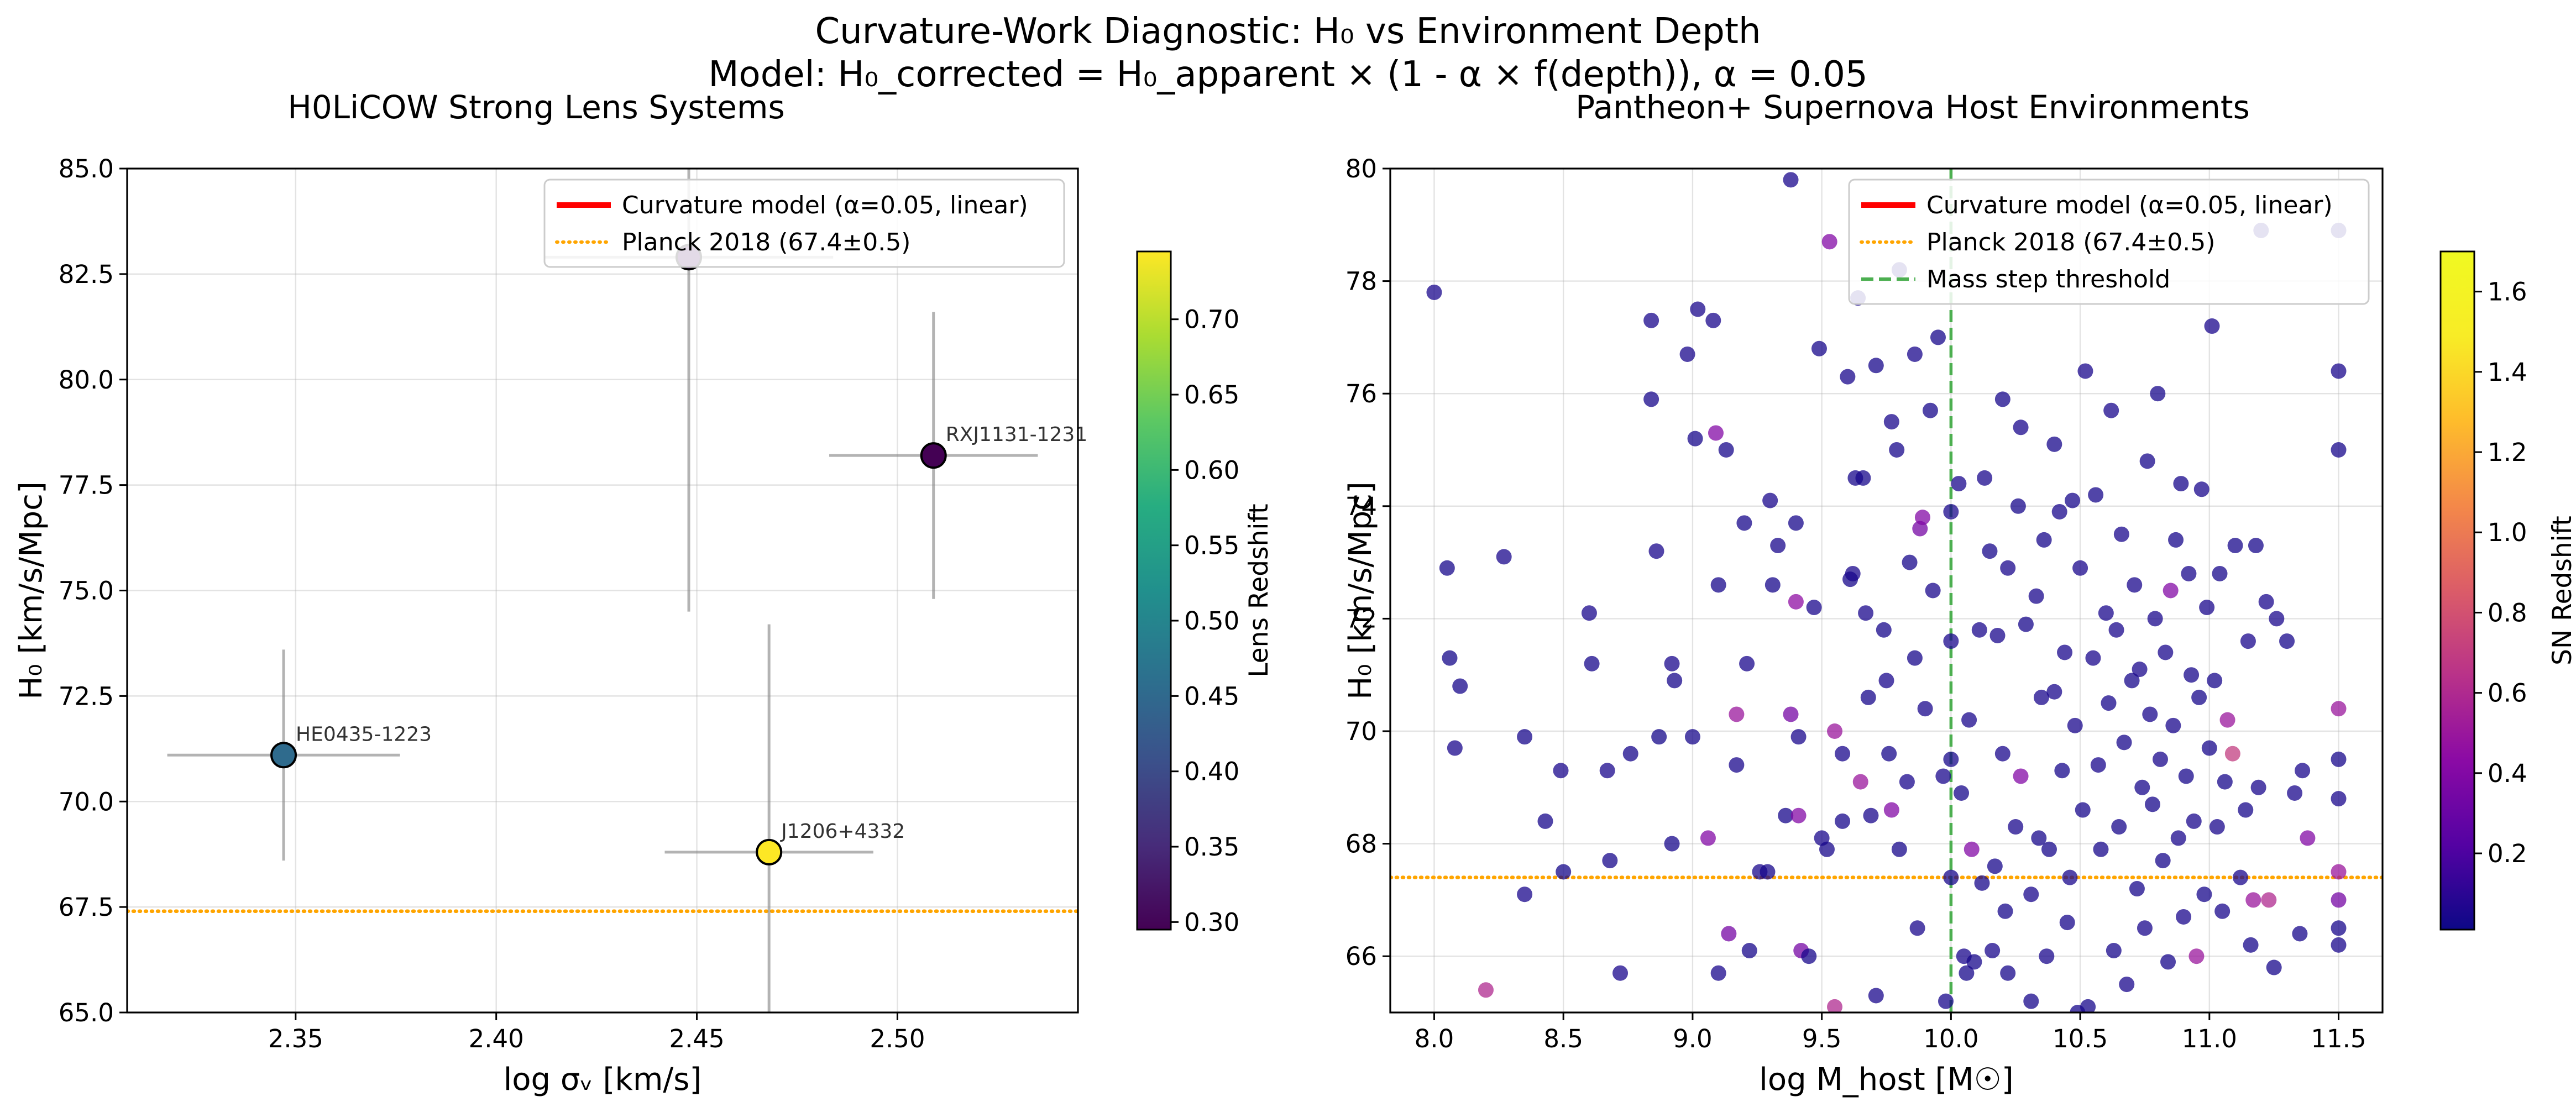 Image resolution: width=2576 pixels, height=1107 pixels. I want to click on lens-ytick-label: 70.0, so click(86, 801).